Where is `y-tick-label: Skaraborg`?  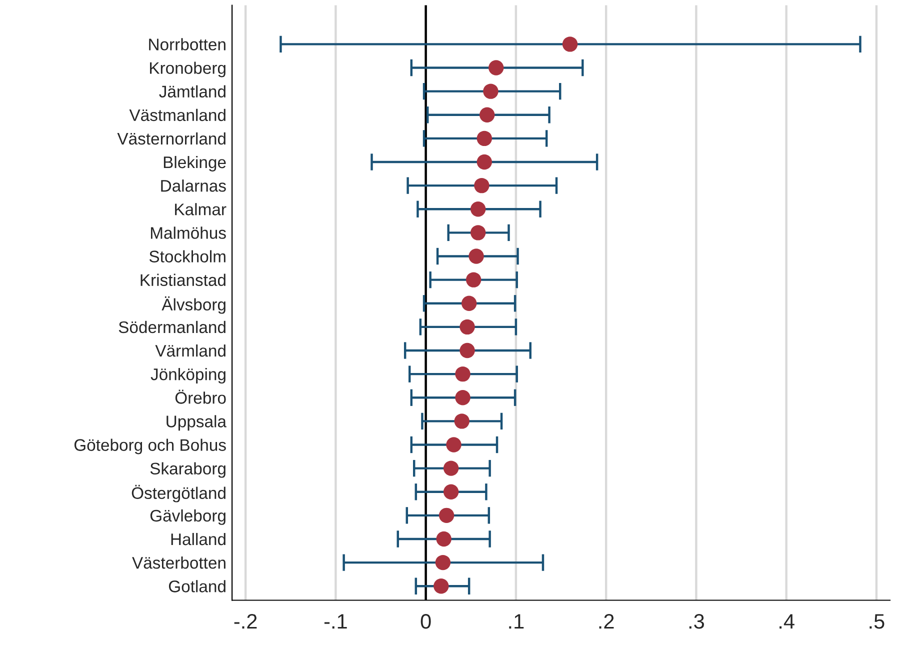 y-tick-label: Skaraborg is located at coordinates (188, 470).